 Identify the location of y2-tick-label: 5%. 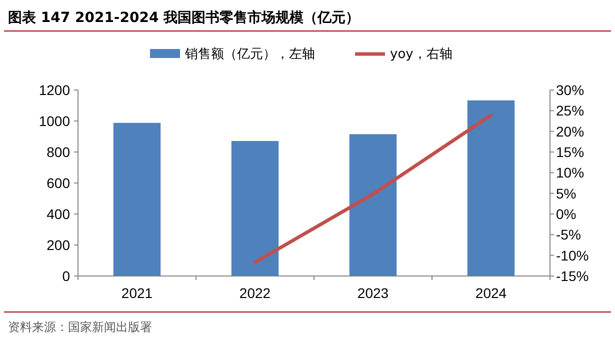
(566, 193).